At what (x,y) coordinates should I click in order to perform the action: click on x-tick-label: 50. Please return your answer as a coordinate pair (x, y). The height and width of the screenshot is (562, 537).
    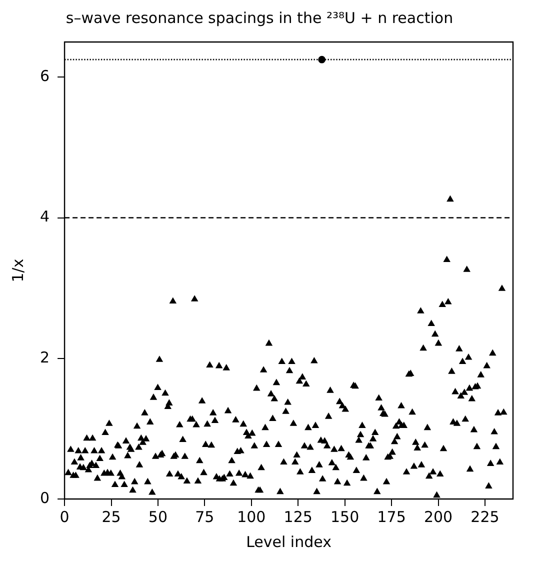
    Looking at the image, I should click on (158, 517).